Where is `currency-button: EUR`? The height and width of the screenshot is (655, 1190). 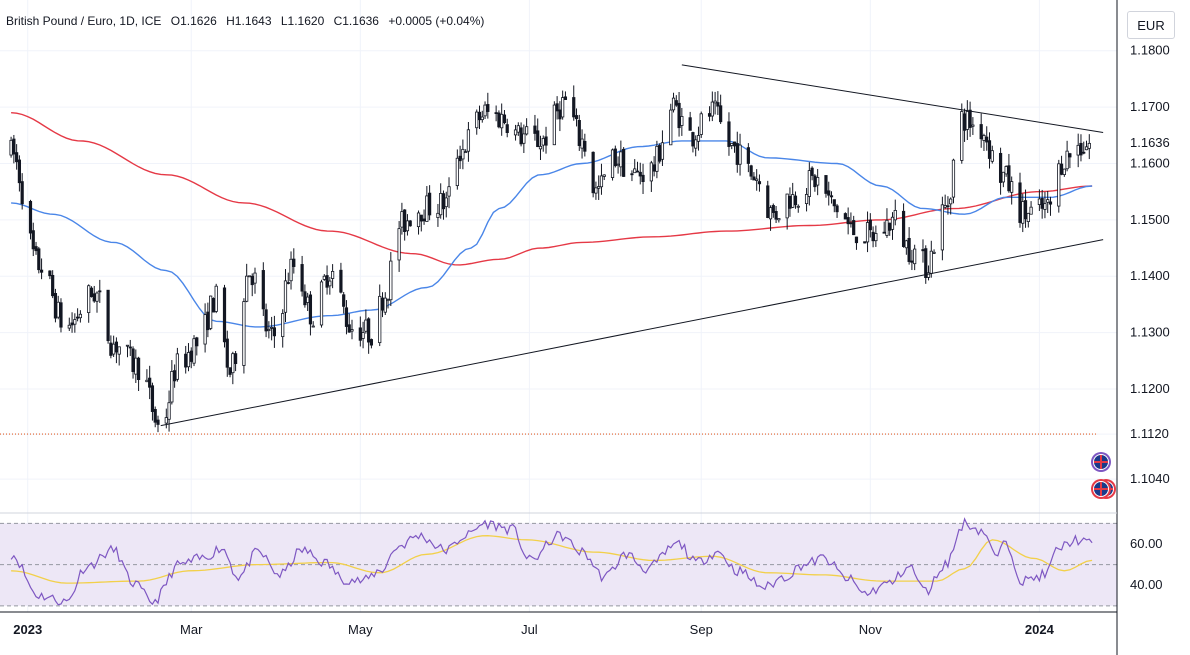
currency-button: EUR is located at coordinates (1151, 25).